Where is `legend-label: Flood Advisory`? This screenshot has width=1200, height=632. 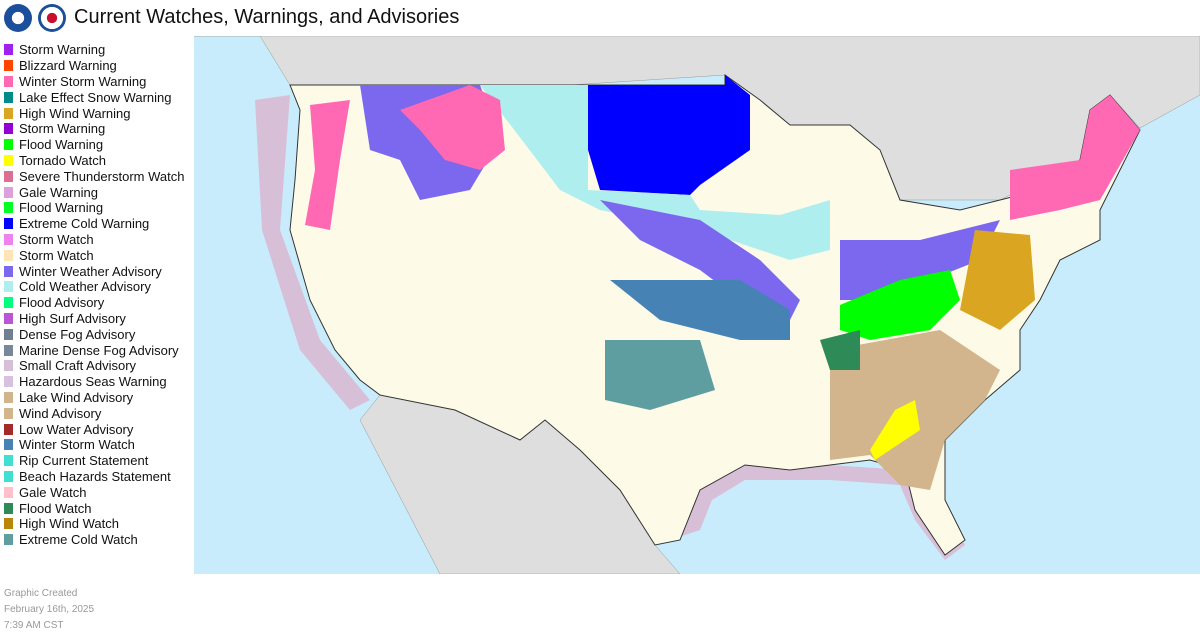 legend-label: Flood Advisory is located at coordinates (62, 303).